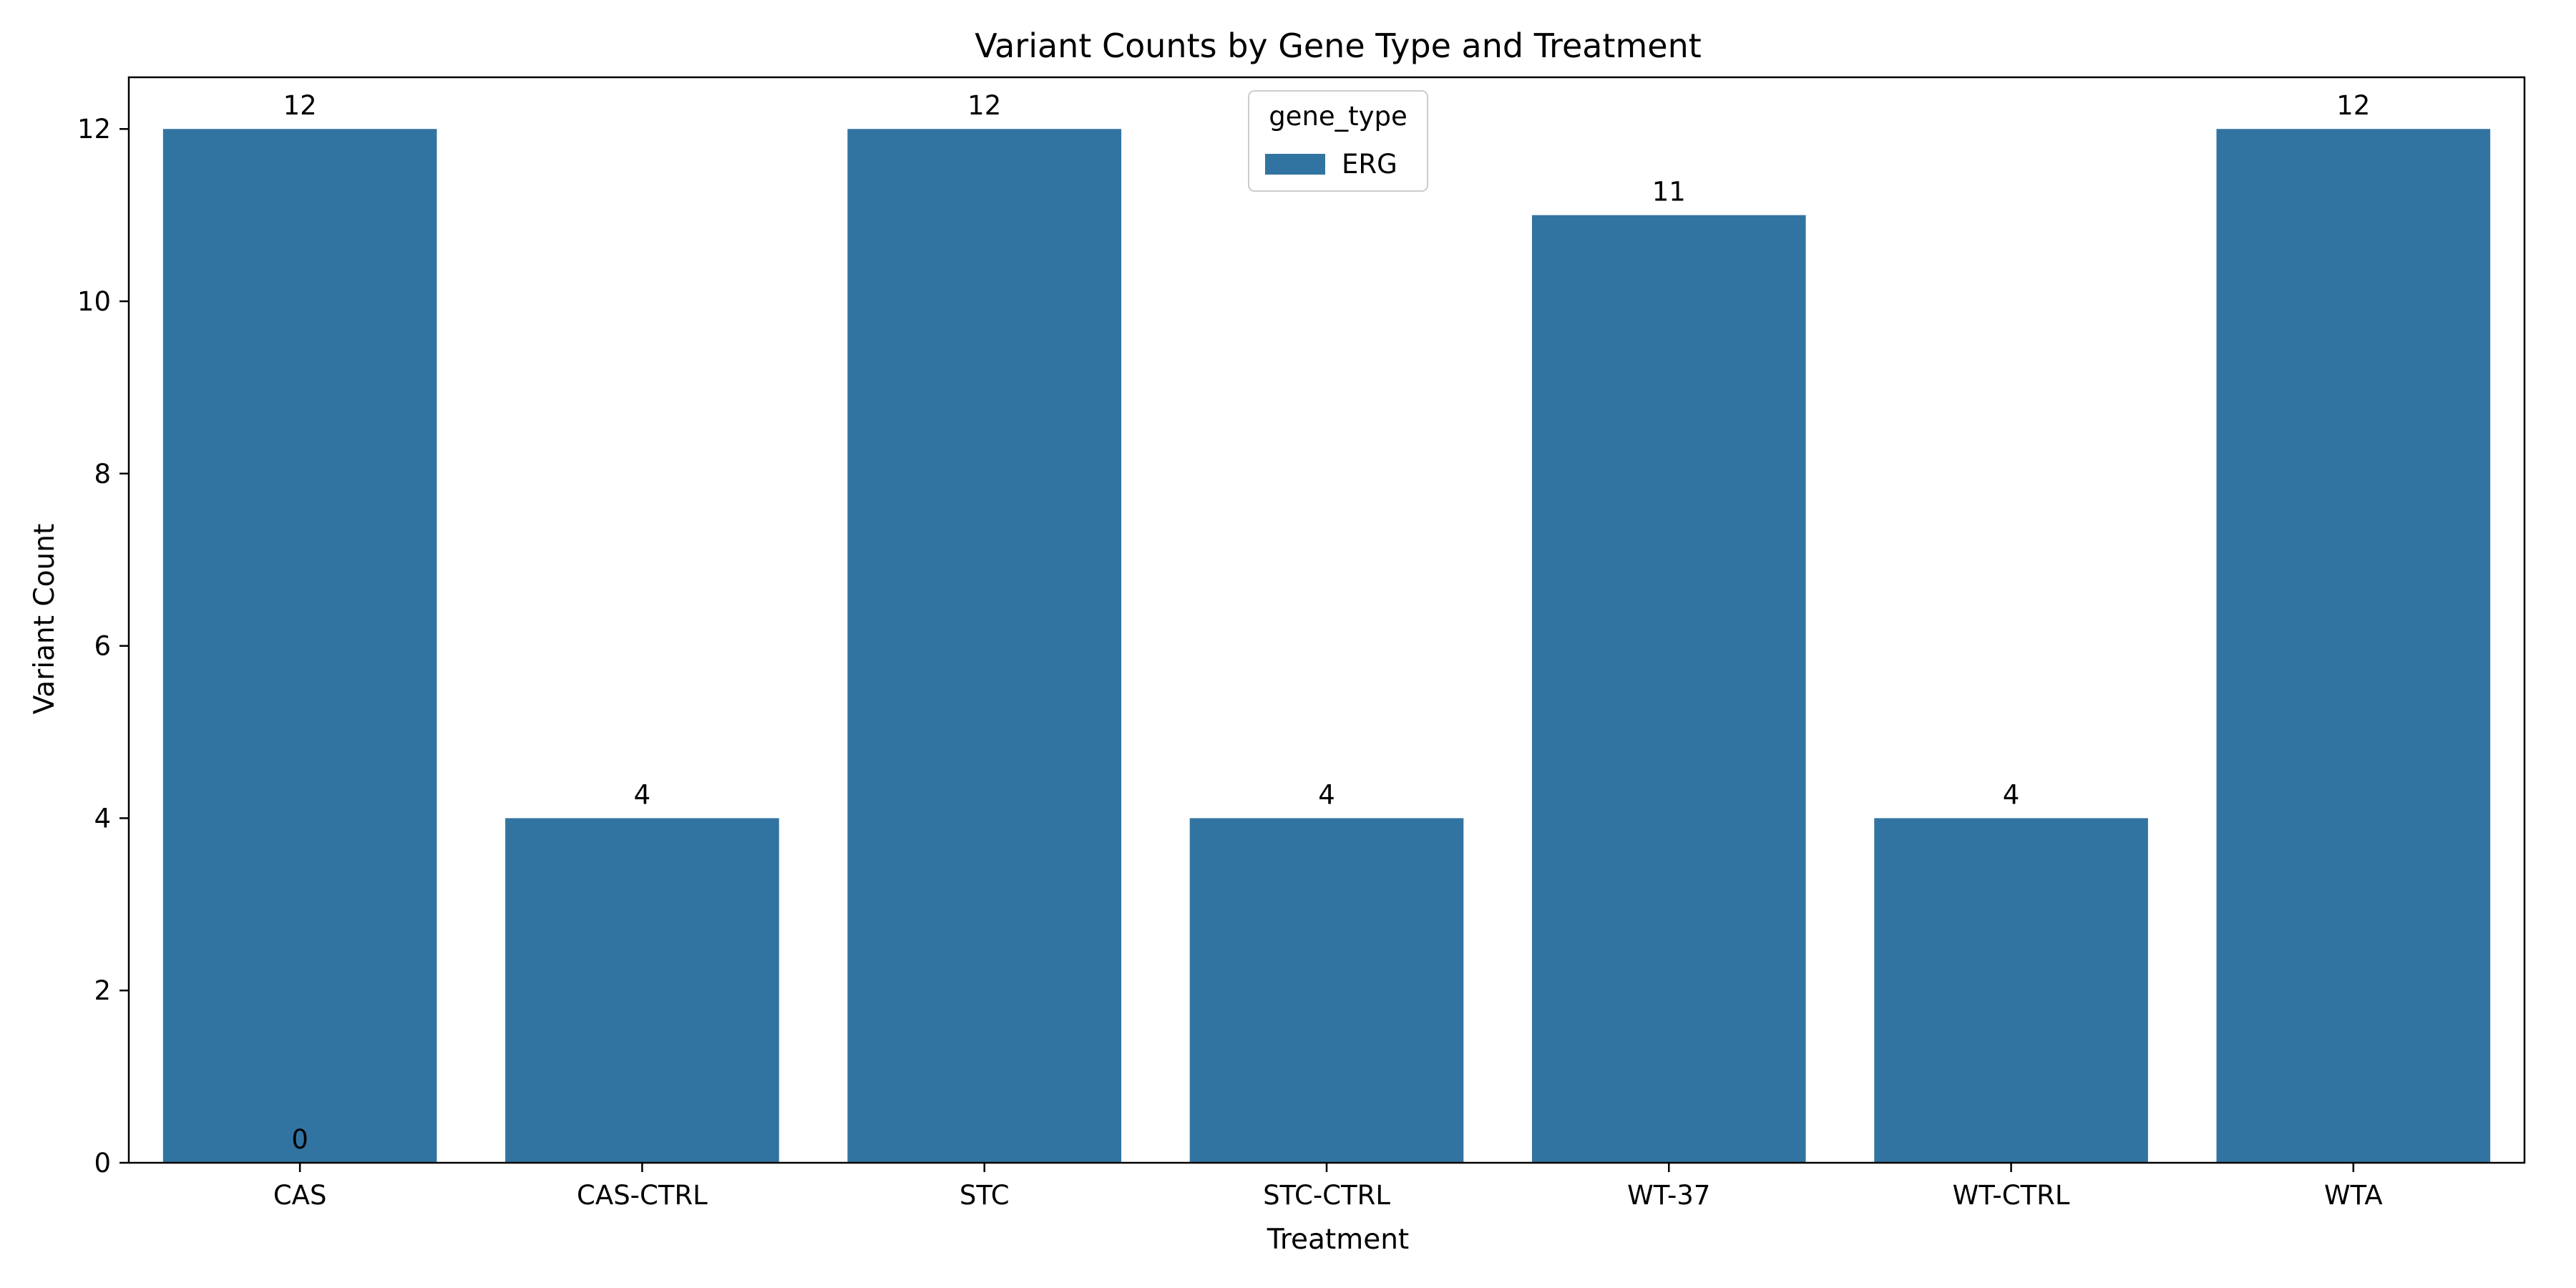  What do you see at coordinates (300, 105) in the screenshot?
I see `data-label-cas: 12` at bounding box center [300, 105].